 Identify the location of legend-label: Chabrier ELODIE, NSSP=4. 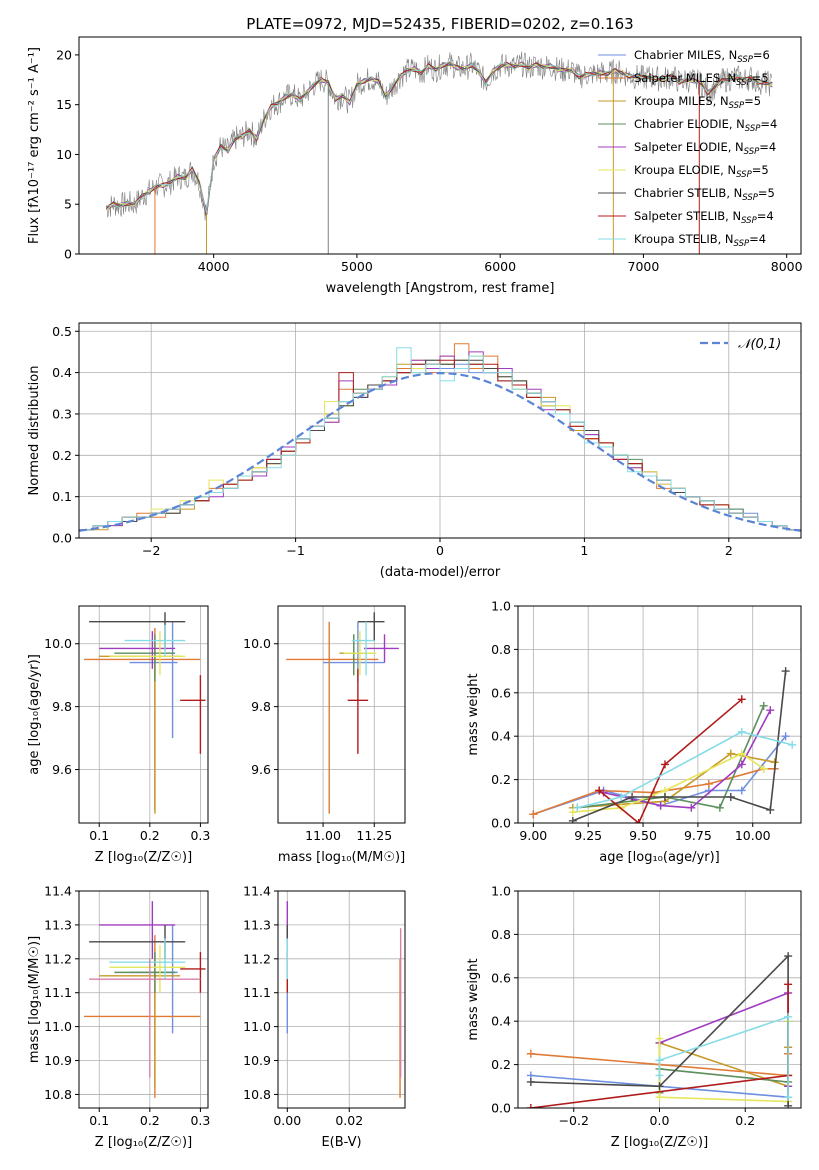
(705, 125).